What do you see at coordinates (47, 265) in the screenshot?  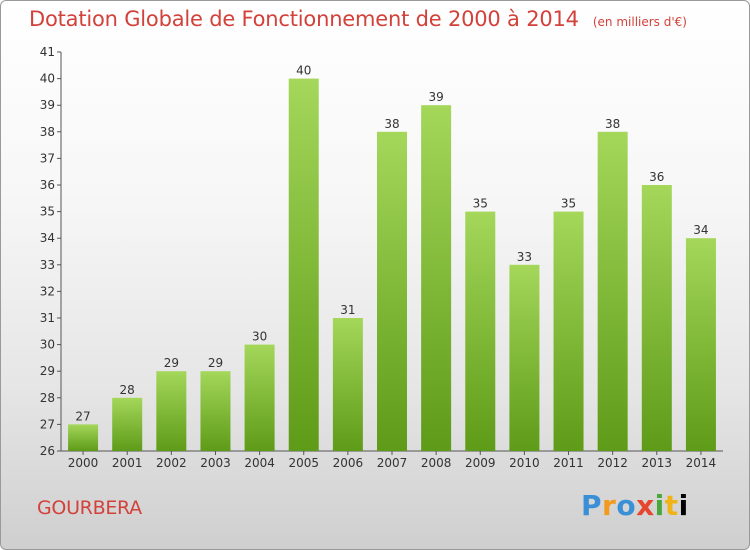 I see `y-tick-label: 33` at bounding box center [47, 265].